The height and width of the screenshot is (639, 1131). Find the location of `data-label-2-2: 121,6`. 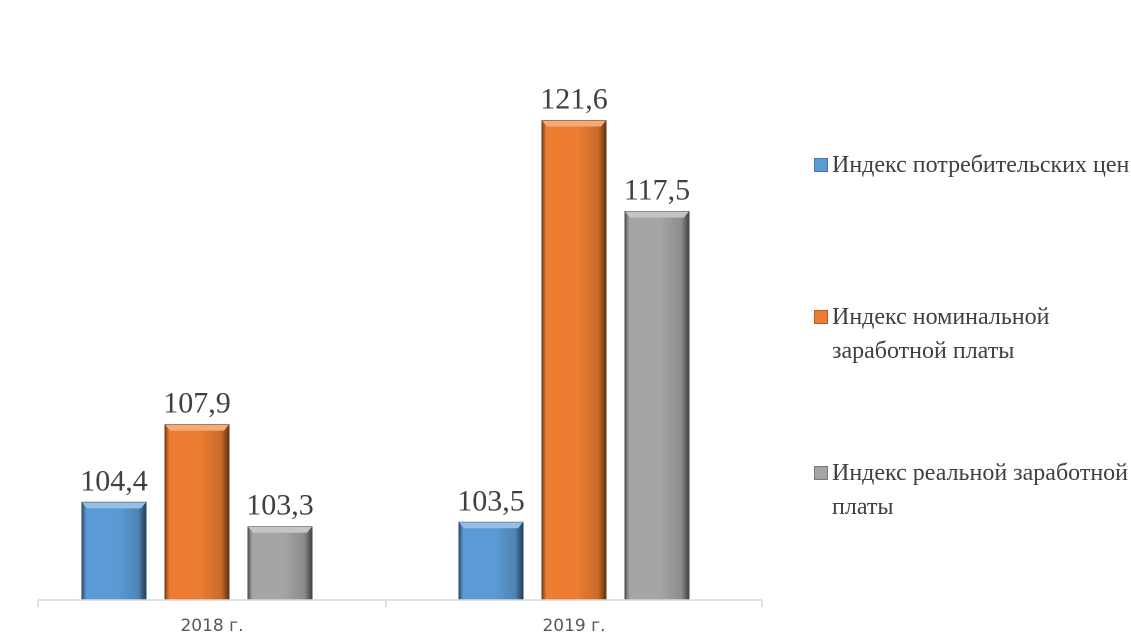

data-label-2-2: 121,6 is located at coordinates (574, 98).